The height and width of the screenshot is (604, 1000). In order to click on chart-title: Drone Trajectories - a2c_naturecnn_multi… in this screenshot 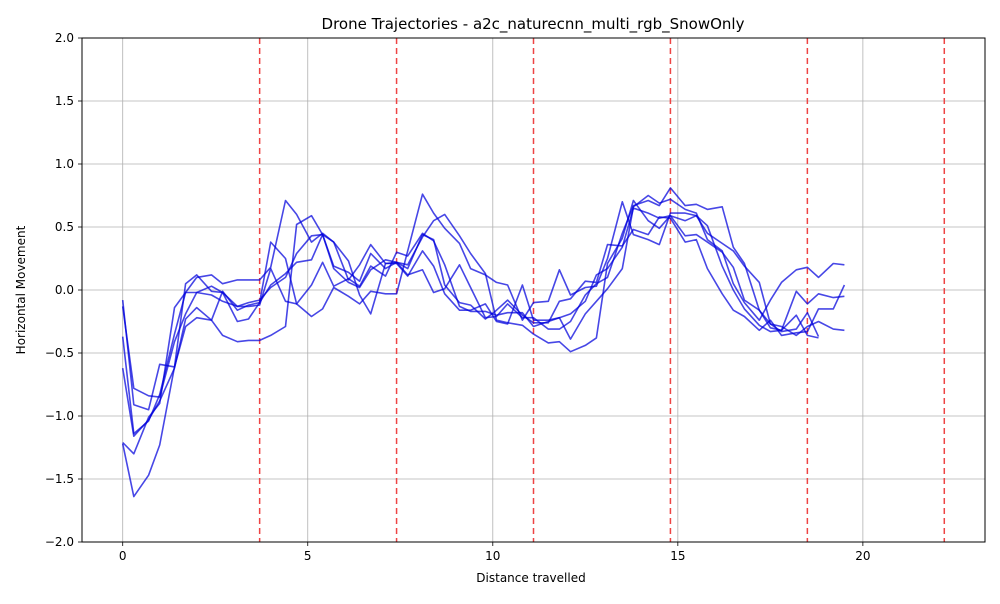, I will do `click(533, 24)`.